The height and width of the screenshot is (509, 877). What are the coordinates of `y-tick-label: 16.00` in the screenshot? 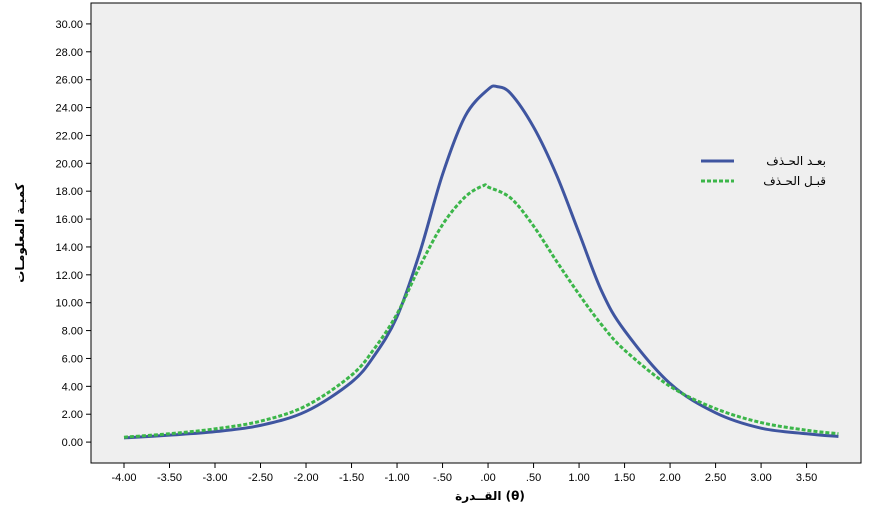 It's located at (69, 220).